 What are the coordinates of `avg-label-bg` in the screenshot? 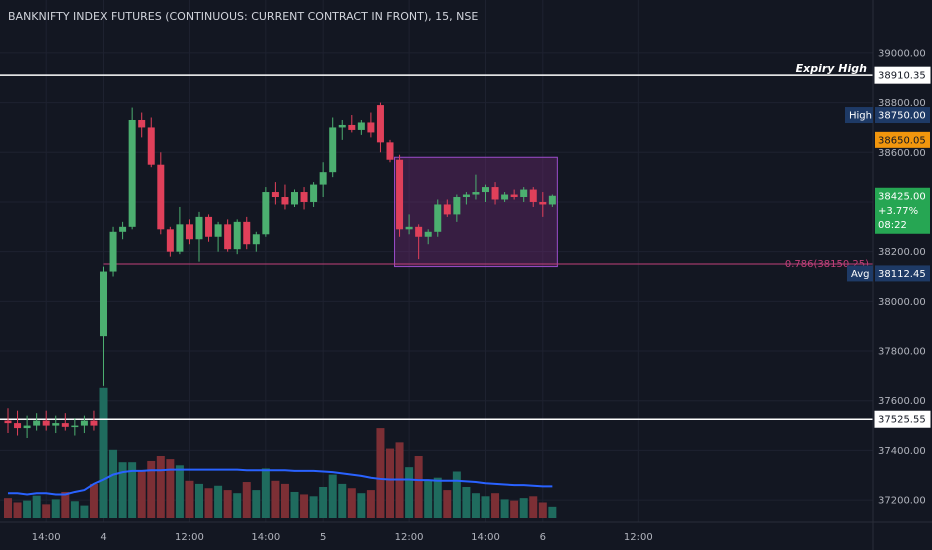 It's located at (860, 273).